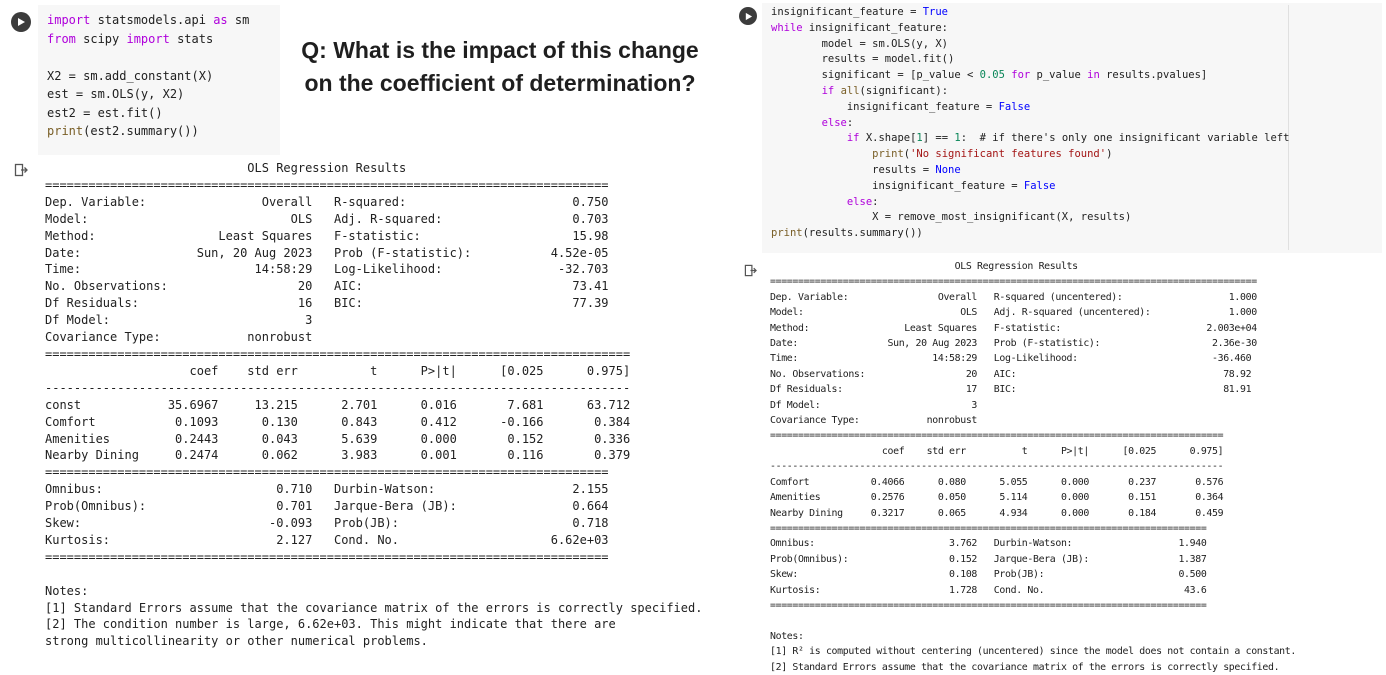 The height and width of the screenshot is (675, 1386). I want to click on code-token: else, so click(834, 122).